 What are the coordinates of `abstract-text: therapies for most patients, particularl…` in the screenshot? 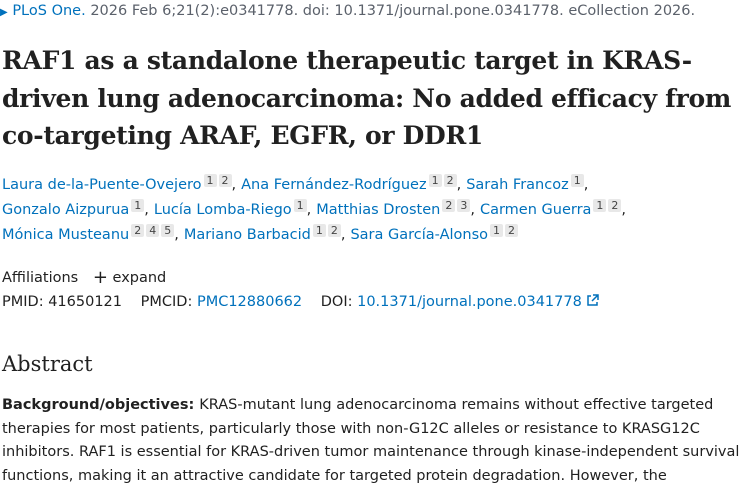 It's located at (351, 428).